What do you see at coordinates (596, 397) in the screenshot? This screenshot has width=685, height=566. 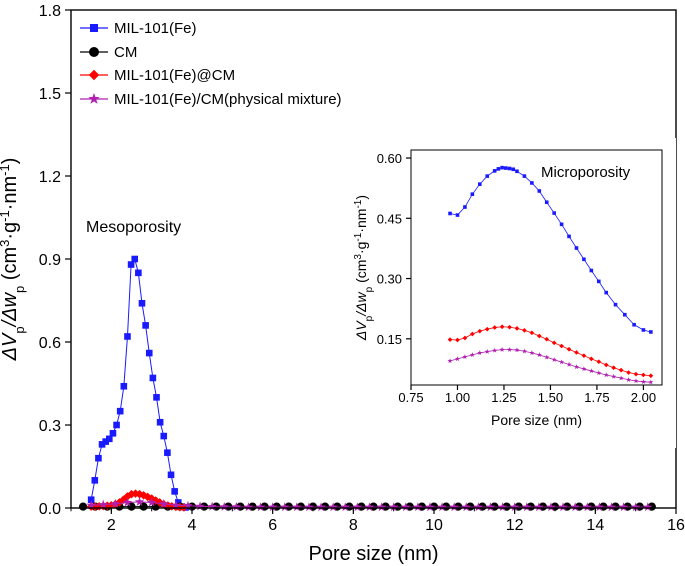 I see `inset-x-tick-label: 1.75` at bounding box center [596, 397].